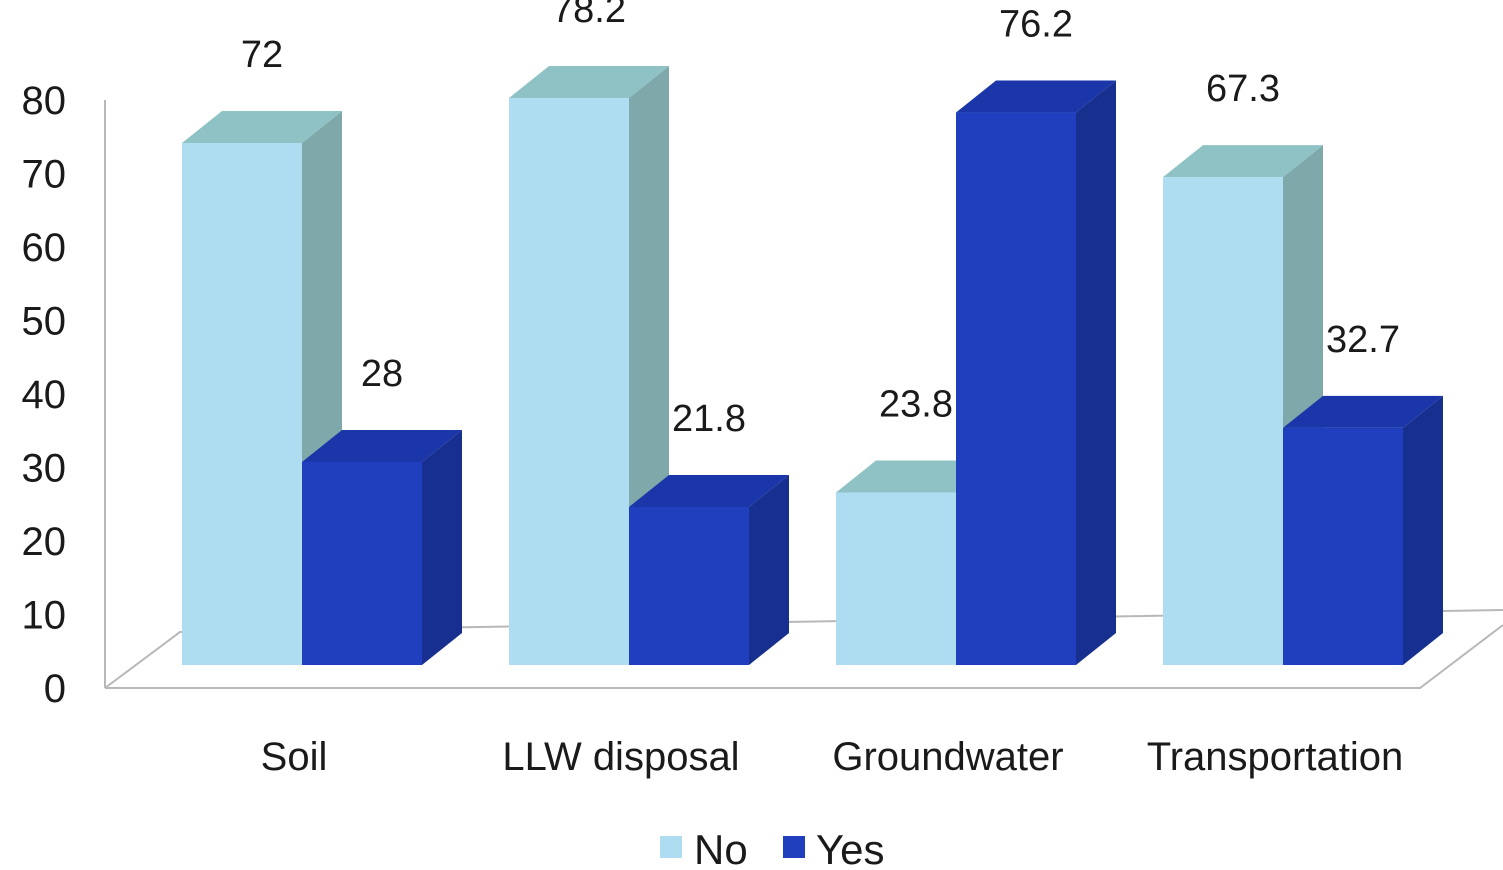 Image resolution: width=1503 pixels, height=870 pixels. I want to click on y-tick-label: 30, so click(44, 469).